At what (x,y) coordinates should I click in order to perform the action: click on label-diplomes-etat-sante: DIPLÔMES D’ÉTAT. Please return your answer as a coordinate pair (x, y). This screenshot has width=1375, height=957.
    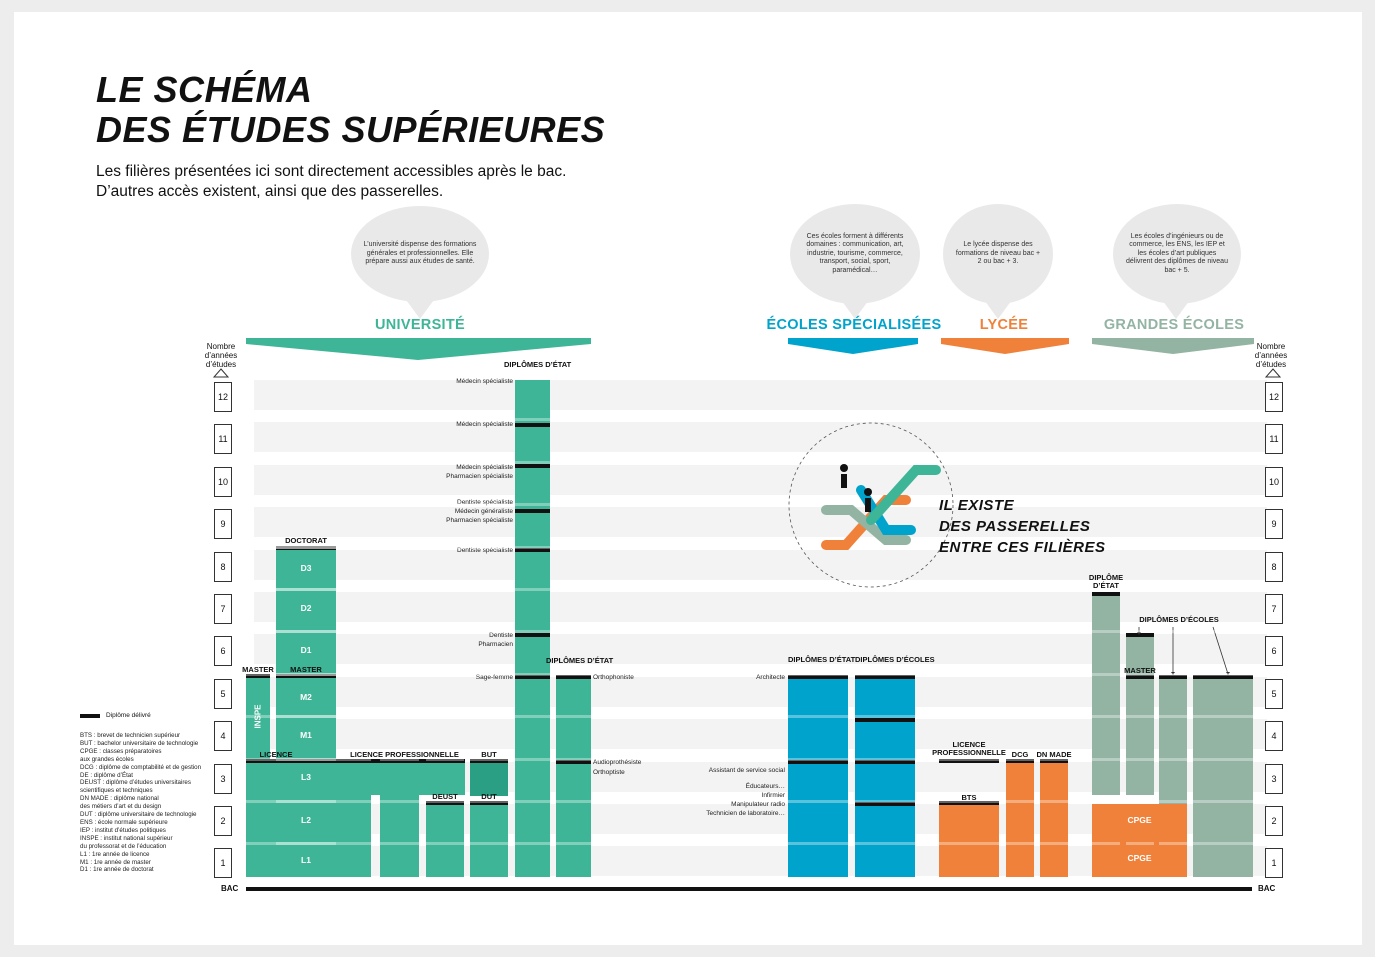
    Looking at the image, I should click on (538, 364).